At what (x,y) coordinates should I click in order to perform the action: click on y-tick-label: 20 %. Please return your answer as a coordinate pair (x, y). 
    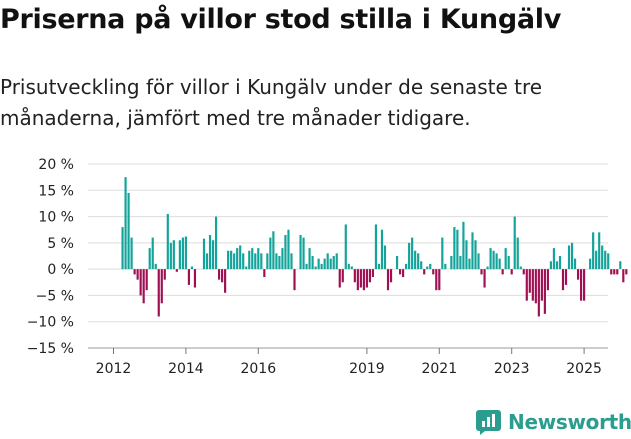
    Looking at the image, I should click on (56, 165).